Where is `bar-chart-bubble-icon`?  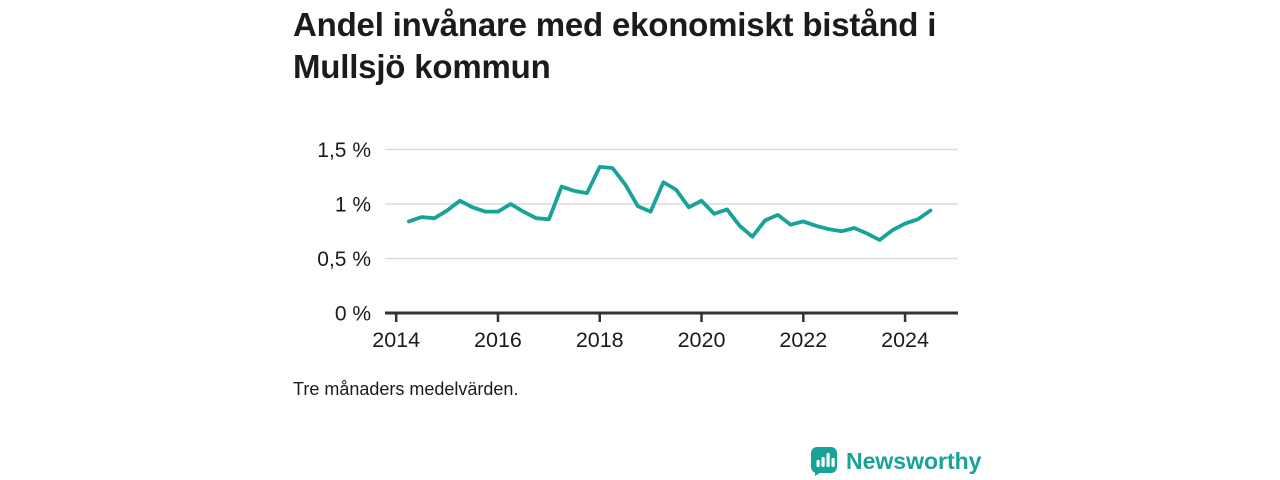
bar-chart-bubble-icon is located at coordinates (824, 461).